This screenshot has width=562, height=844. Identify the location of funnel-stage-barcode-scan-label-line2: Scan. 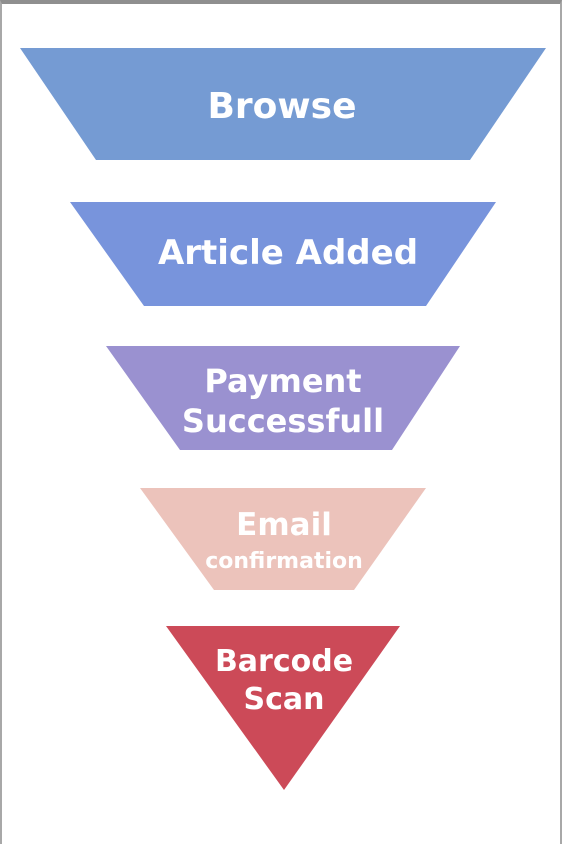
(284, 699).